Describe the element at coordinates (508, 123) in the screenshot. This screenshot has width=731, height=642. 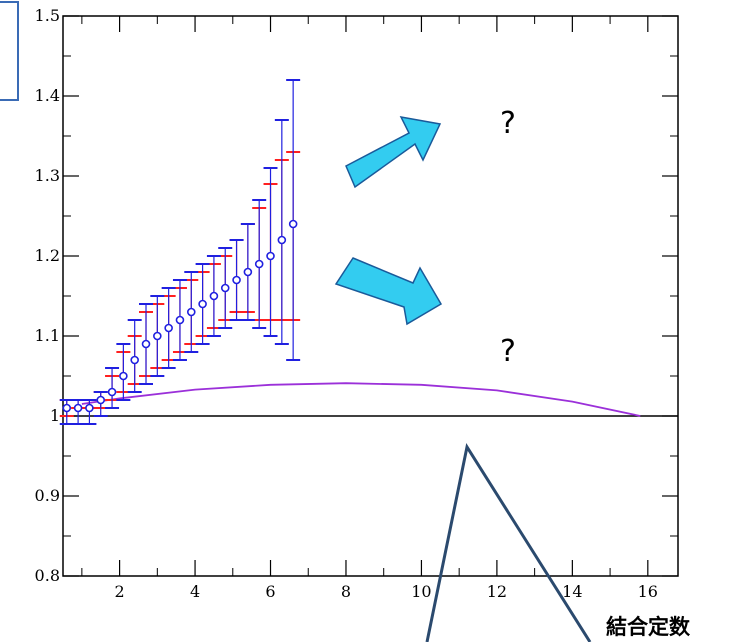
I see `upper-question-mark: ?` at that location.